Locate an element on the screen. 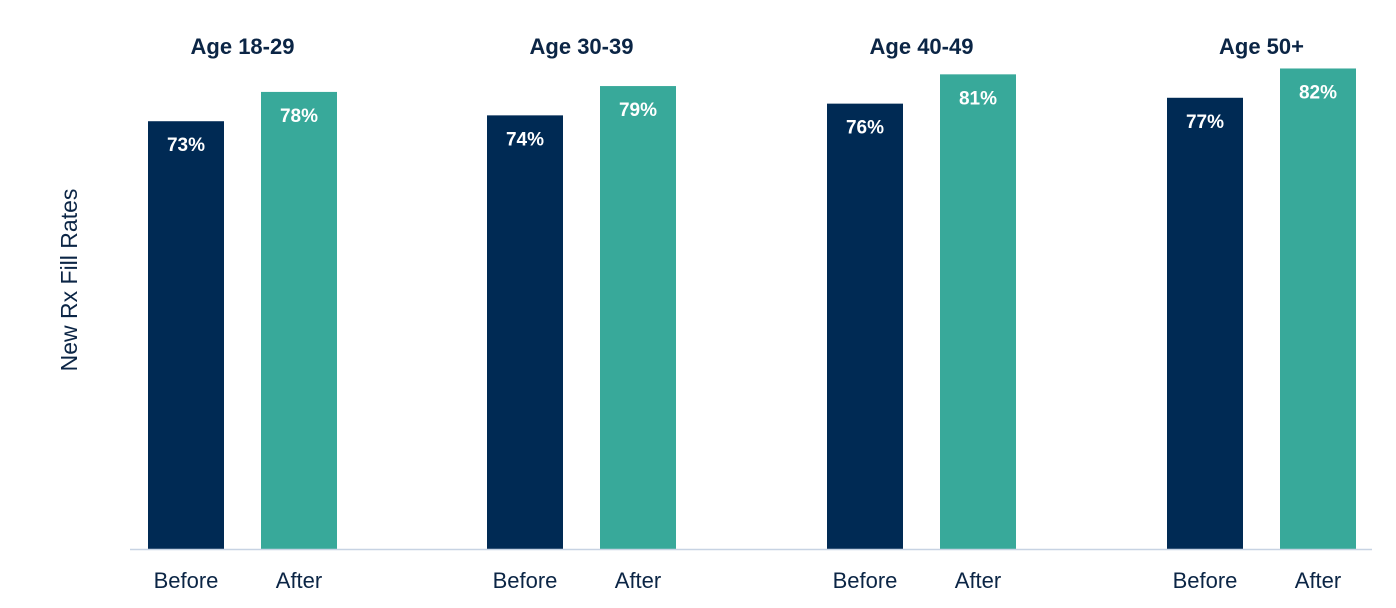 The width and height of the screenshot is (1396, 608). y-axis-title: New Rx Fill Rates is located at coordinates (69, 280).